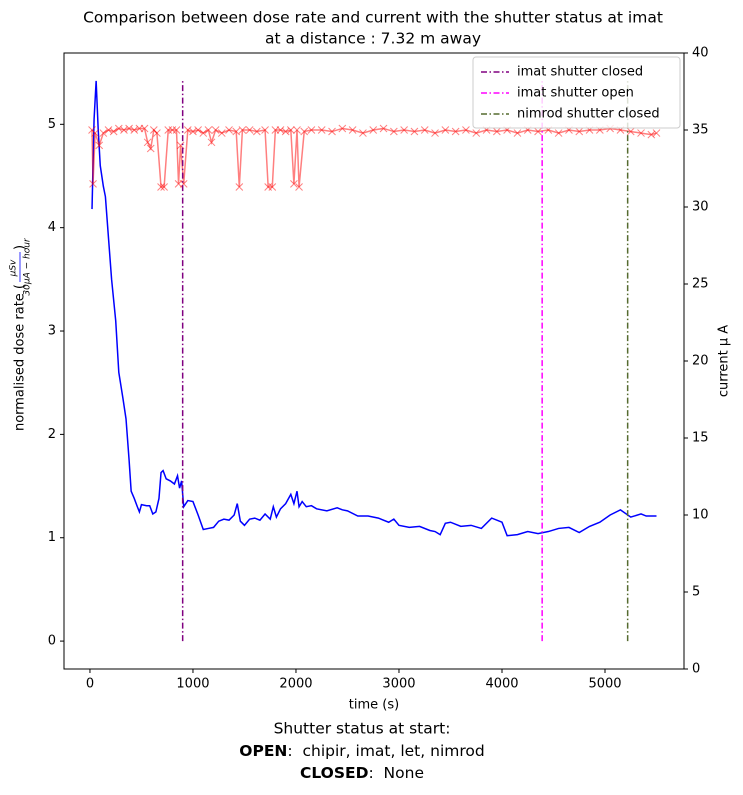 Image resolution: width=743 pixels, height=795 pixels. I want to click on closed-label: CLOSED, so click(334, 773).